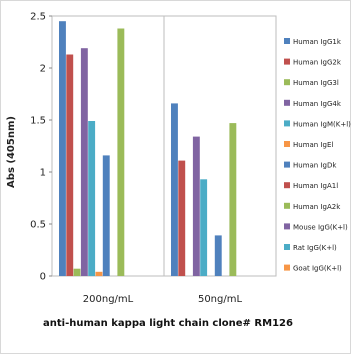  What do you see at coordinates (43, 69) in the screenshot?
I see `y-tick-label: 2` at bounding box center [43, 69].